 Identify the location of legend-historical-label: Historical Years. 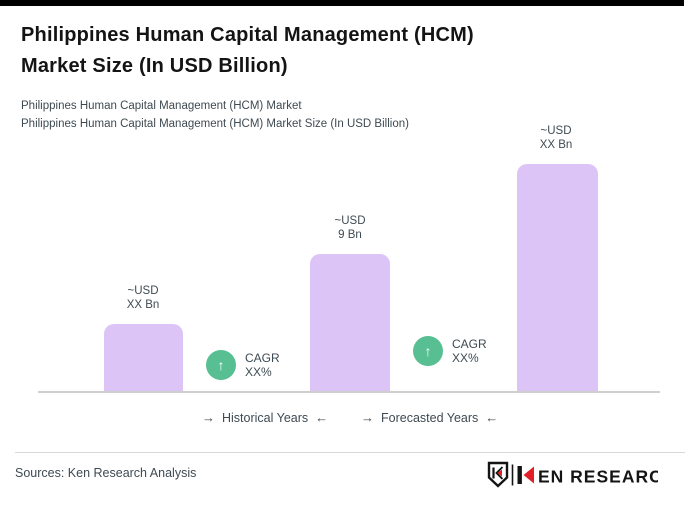
(265, 418).